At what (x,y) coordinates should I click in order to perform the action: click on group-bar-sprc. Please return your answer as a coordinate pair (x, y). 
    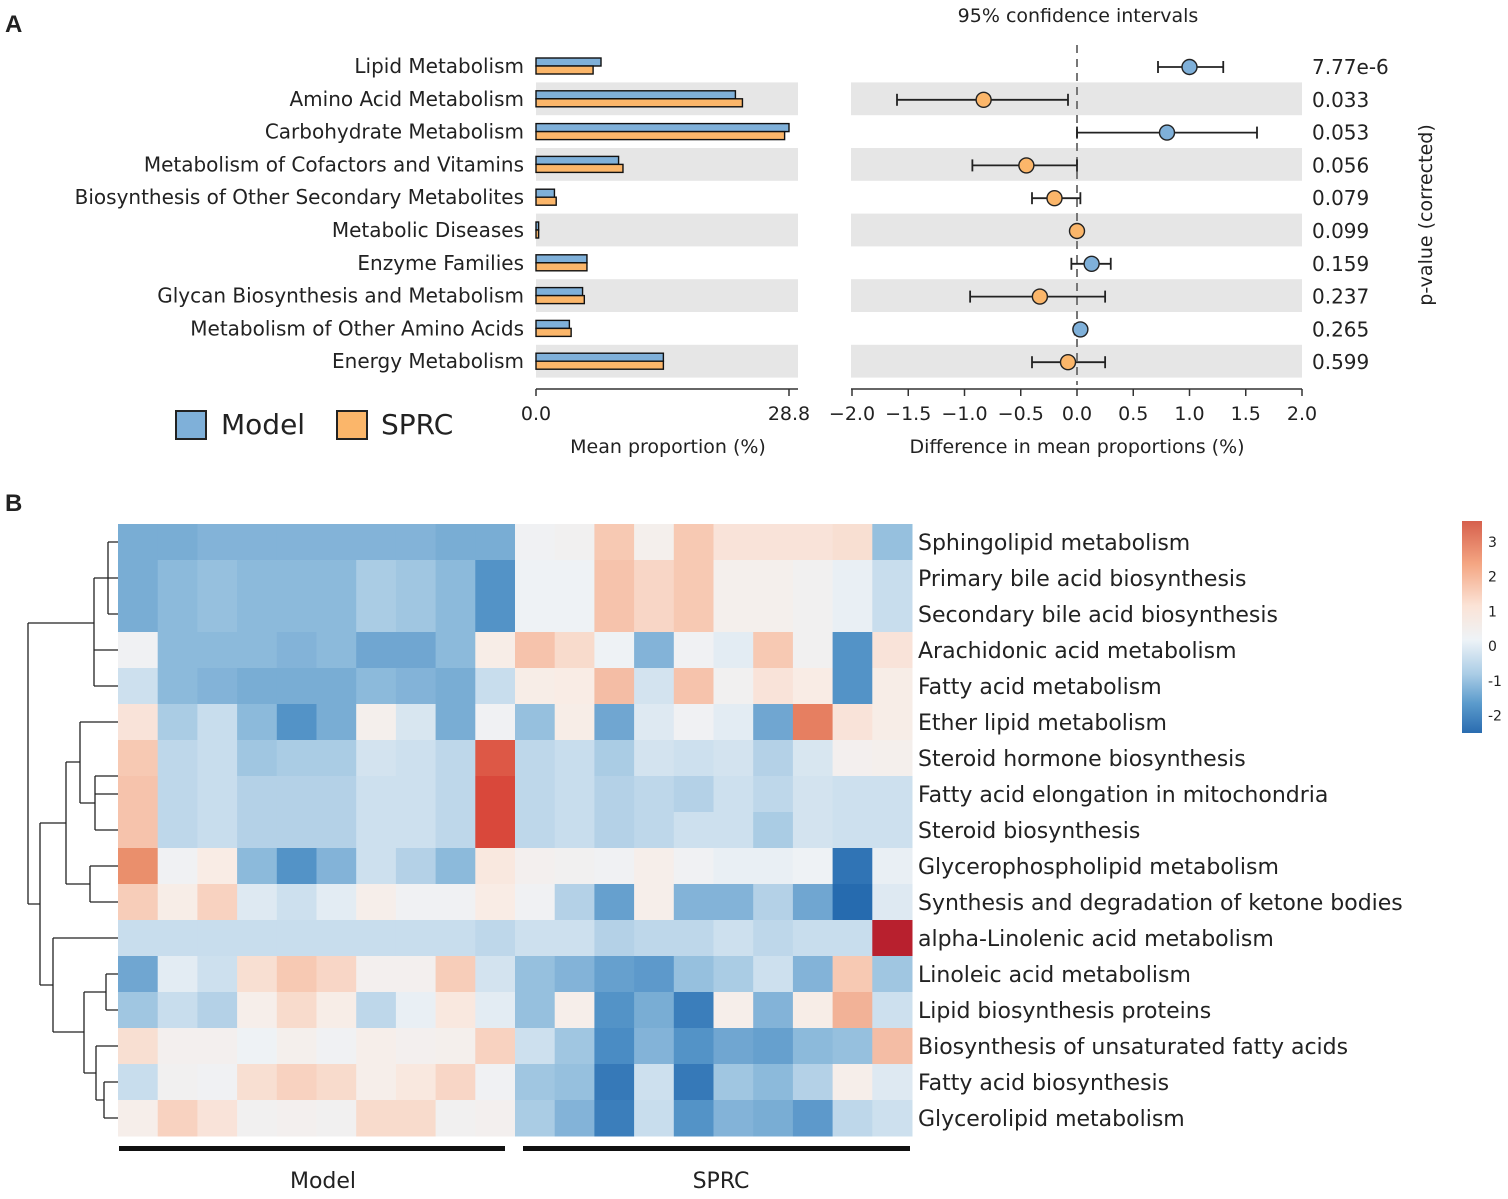
    Looking at the image, I should click on (716, 1148).